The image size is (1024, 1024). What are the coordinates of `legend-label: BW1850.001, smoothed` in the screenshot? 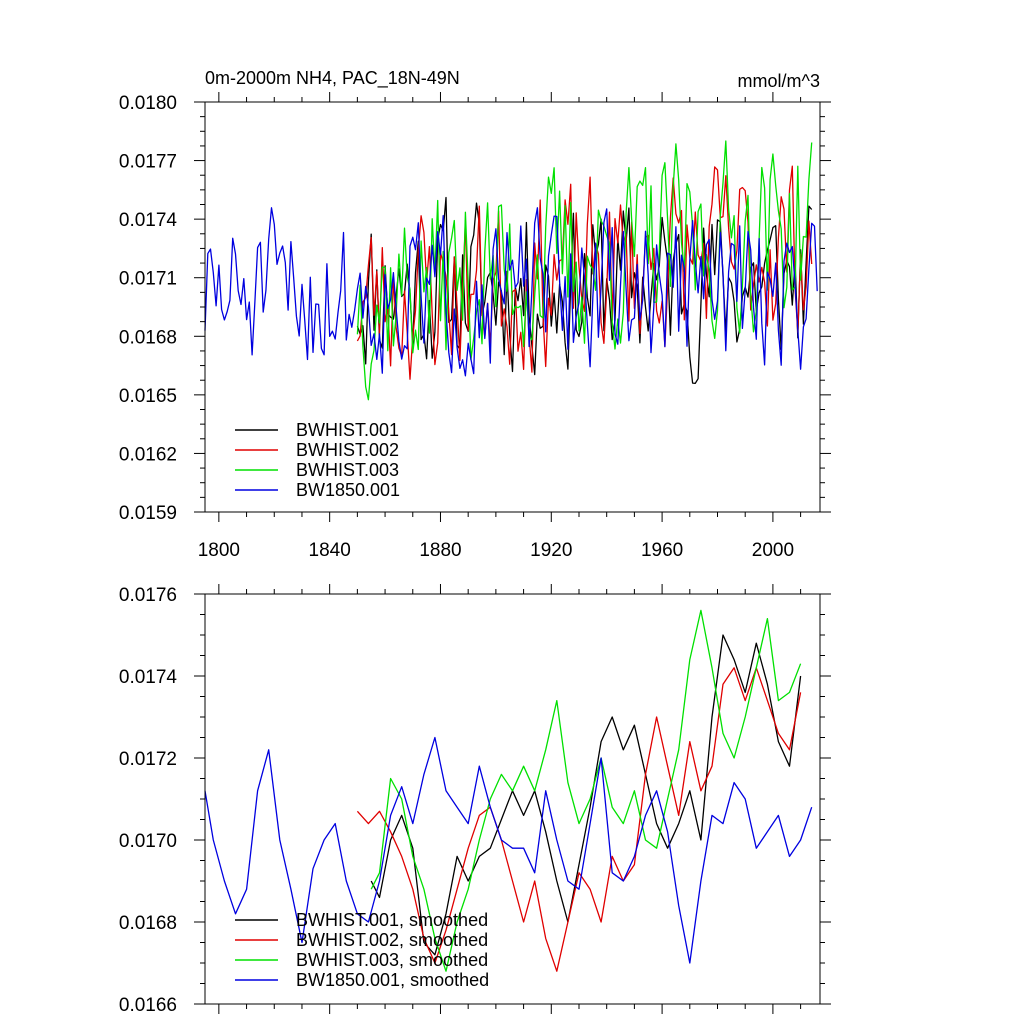 It's located at (392, 980).